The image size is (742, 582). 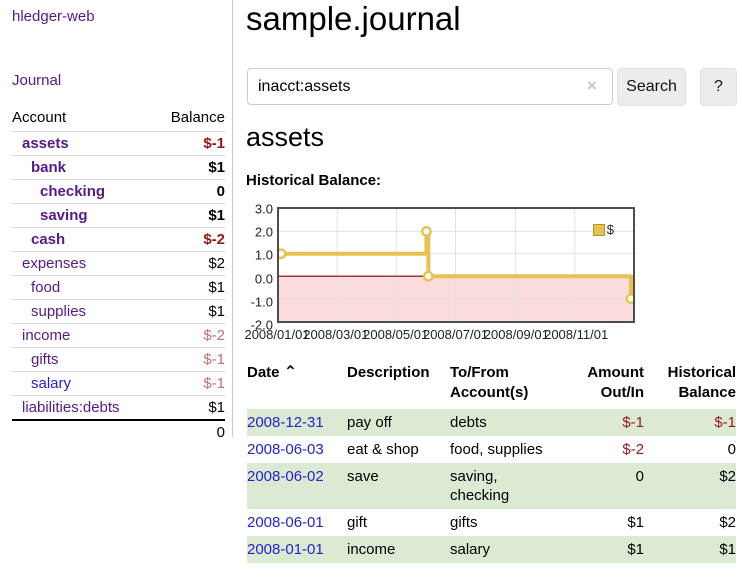 I want to click on register-row: 2008-01-01 income salary $1 $1, so click(x=491, y=549).